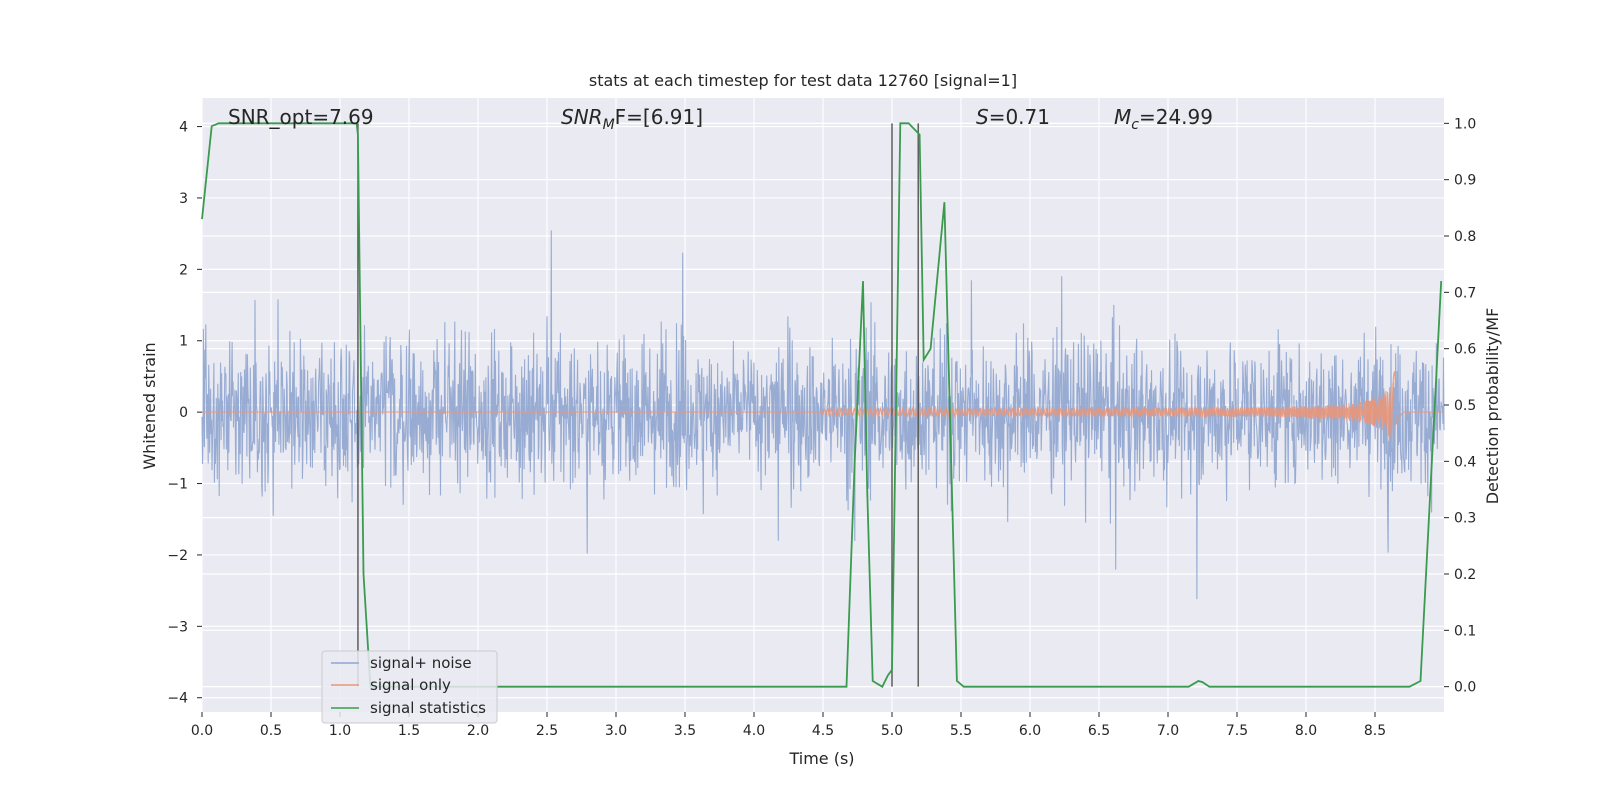 The height and width of the screenshot is (800, 1600). I want to click on snr-mf-annotation: SNRMF=[6.91], so click(632, 119).